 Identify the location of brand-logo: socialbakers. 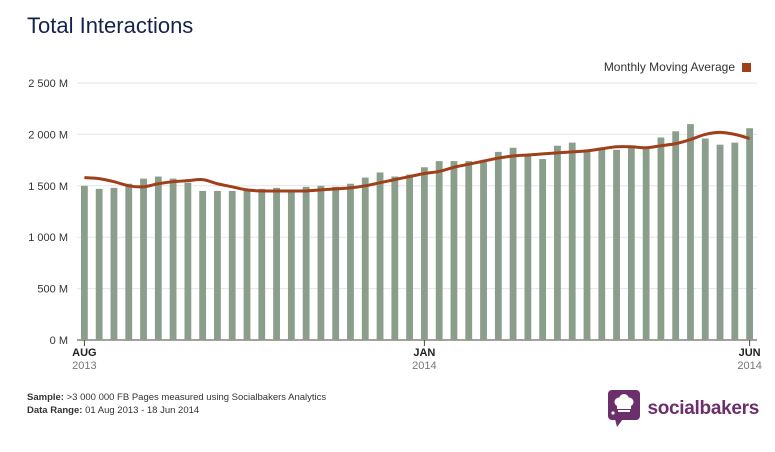
(683, 409).